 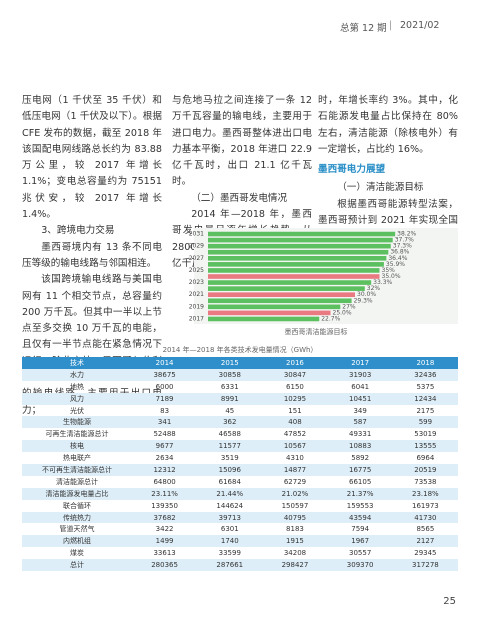 What do you see at coordinates (165, 493) in the screenshot?
I see `table-cell: 23.11%` at bounding box center [165, 493].